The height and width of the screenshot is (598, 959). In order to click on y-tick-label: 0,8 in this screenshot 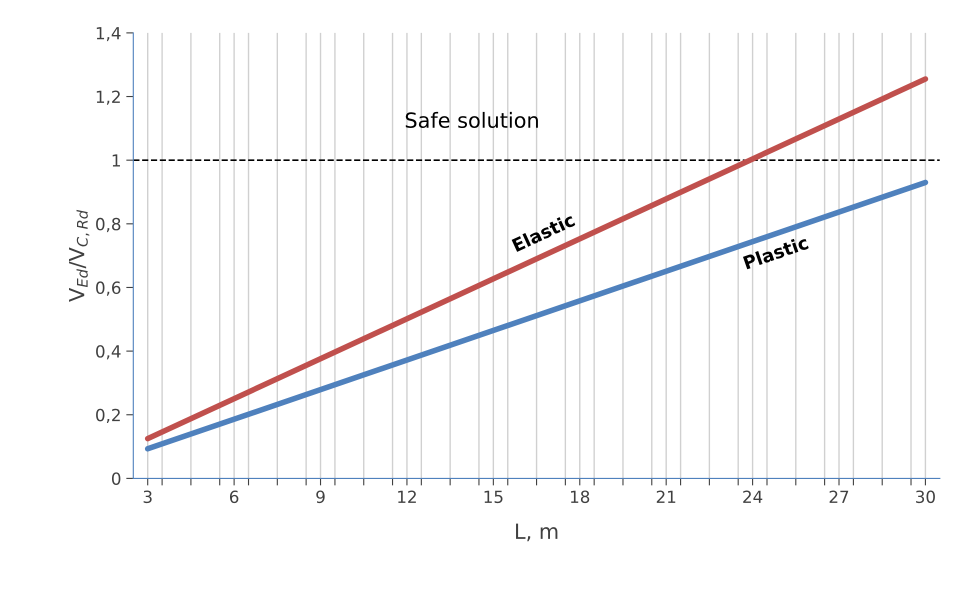, I will do `click(108, 225)`.